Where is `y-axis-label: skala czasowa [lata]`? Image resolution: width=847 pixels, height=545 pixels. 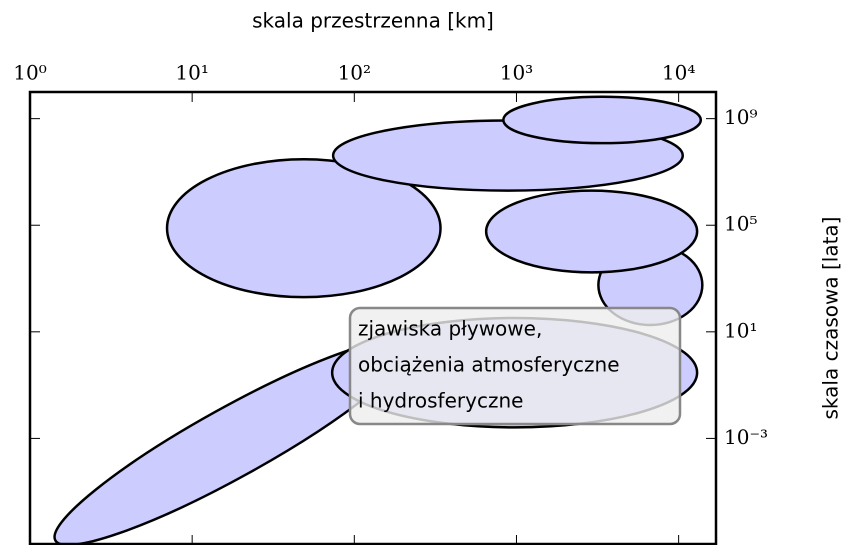 y-axis-label: skala czasowa [lata] is located at coordinates (831, 318).